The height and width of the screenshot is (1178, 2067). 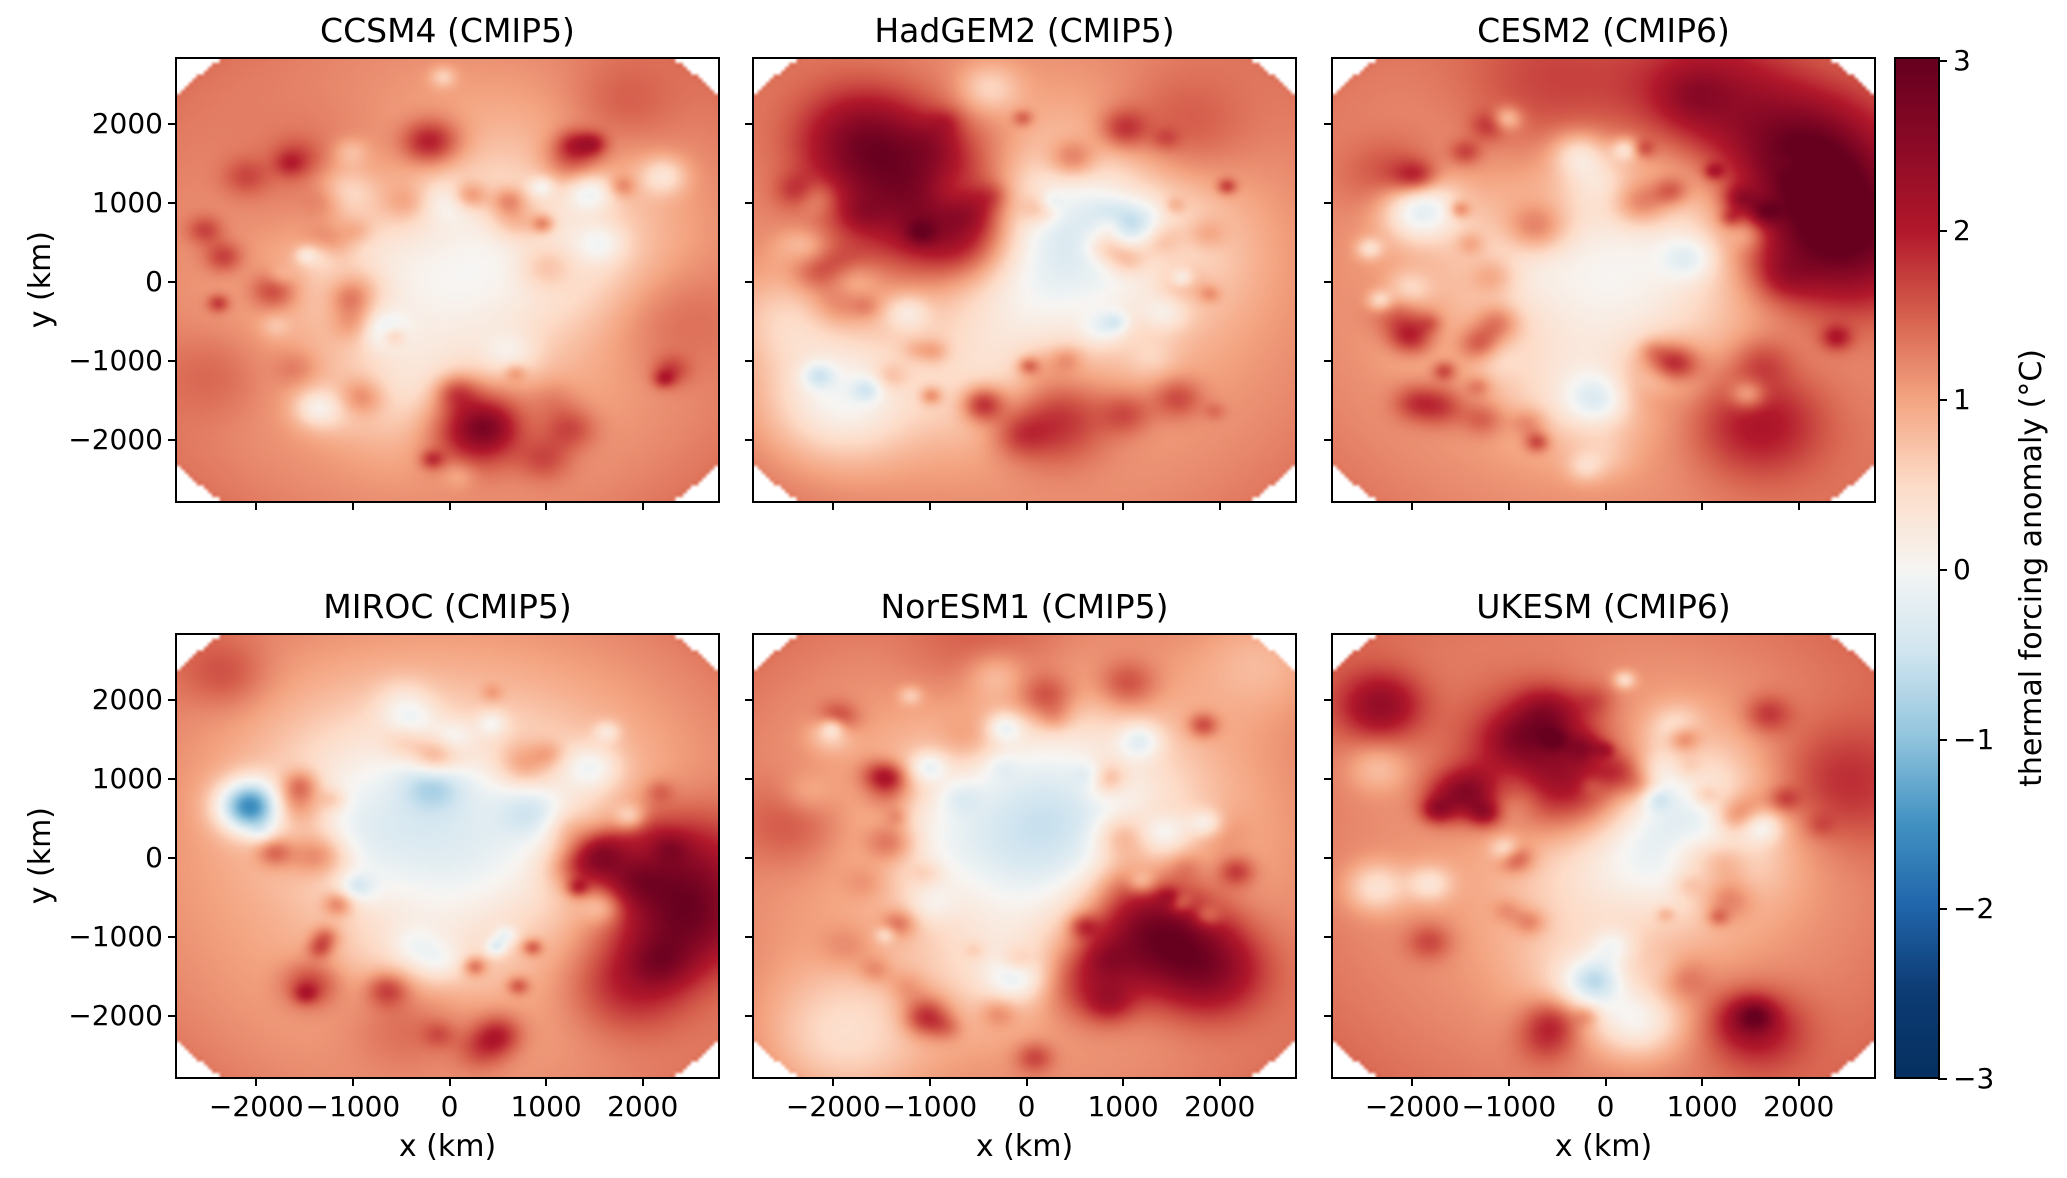 What do you see at coordinates (1974, 909) in the screenshot?
I see `colorbar-tick-label: −2` at bounding box center [1974, 909].